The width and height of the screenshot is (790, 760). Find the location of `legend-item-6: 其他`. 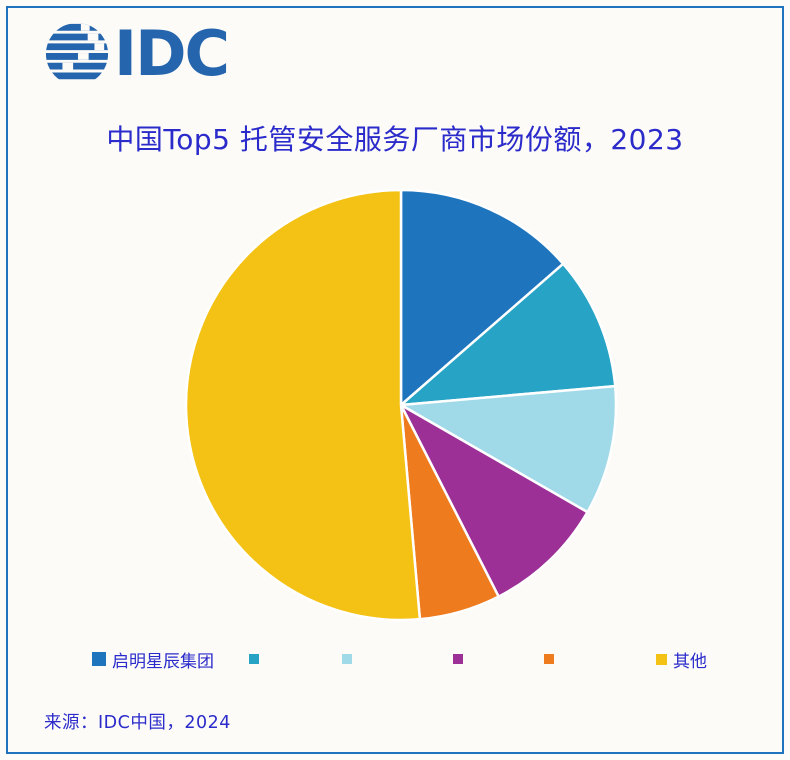

legend-item-6: 其他 is located at coordinates (681, 660).